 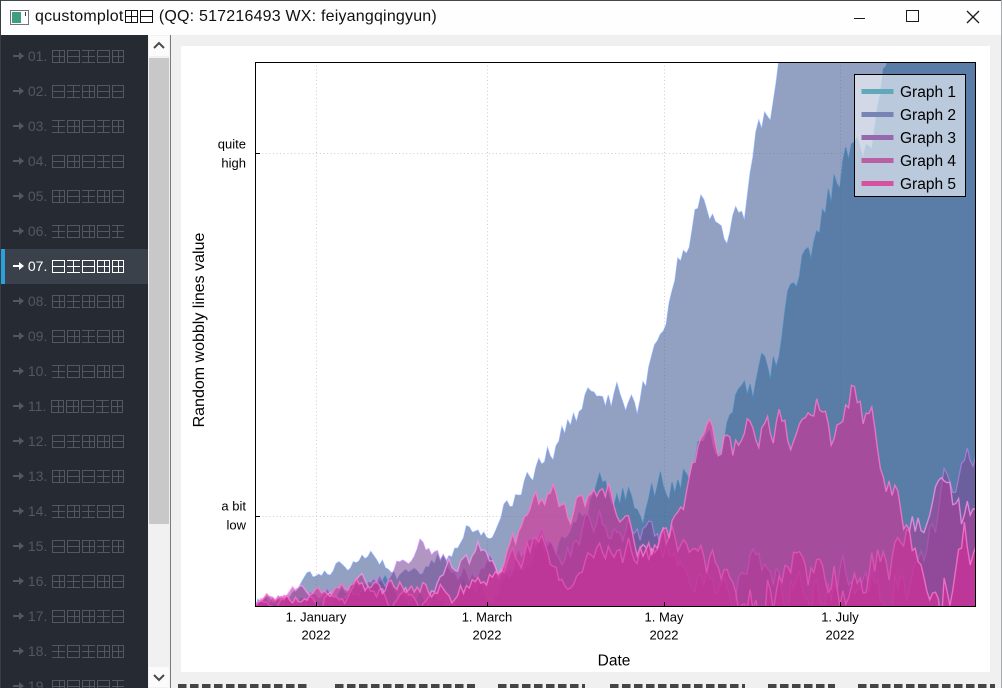 What do you see at coordinates (664, 617) in the screenshot?
I see `svg-text: 1. May` at bounding box center [664, 617].